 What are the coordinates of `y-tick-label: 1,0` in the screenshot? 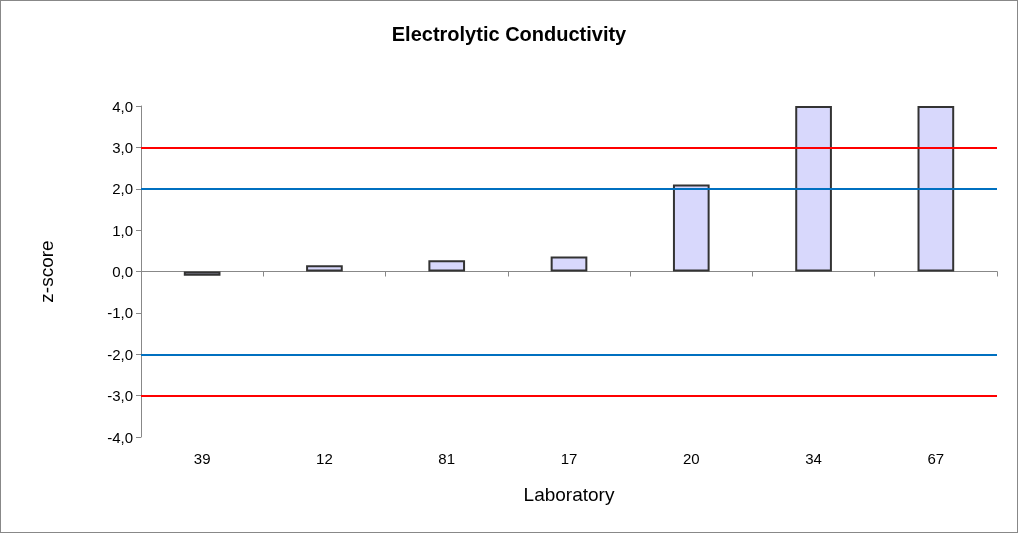 It's located at (122, 230).